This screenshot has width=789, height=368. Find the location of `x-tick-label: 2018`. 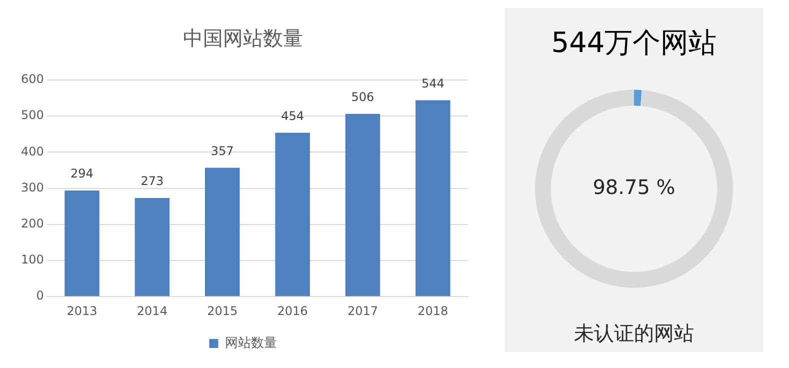

x-tick-label: 2018 is located at coordinates (433, 311).